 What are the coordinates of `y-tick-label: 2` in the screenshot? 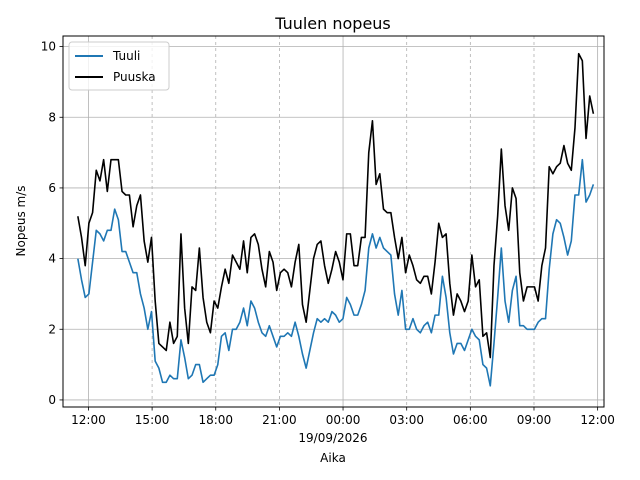 It's located at (52, 329).